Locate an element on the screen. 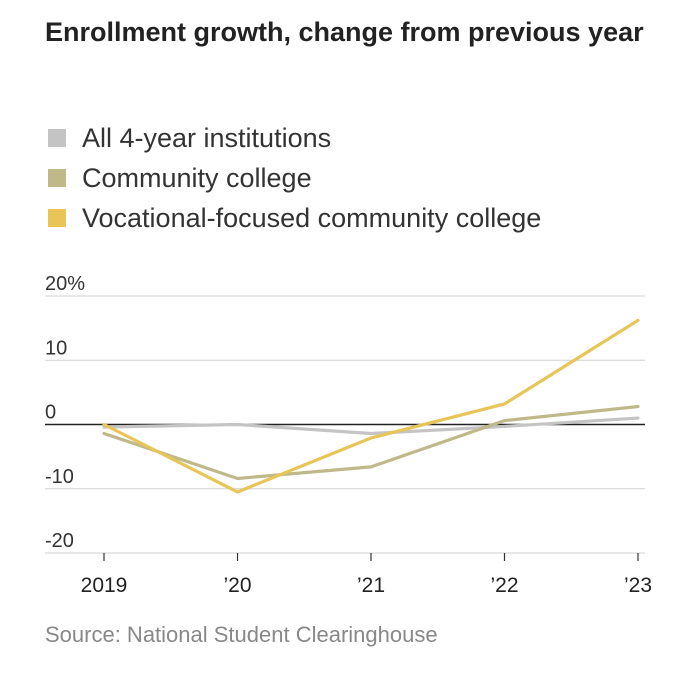  legend-label-vocational: Vocational-focused community college is located at coordinates (312, 217).